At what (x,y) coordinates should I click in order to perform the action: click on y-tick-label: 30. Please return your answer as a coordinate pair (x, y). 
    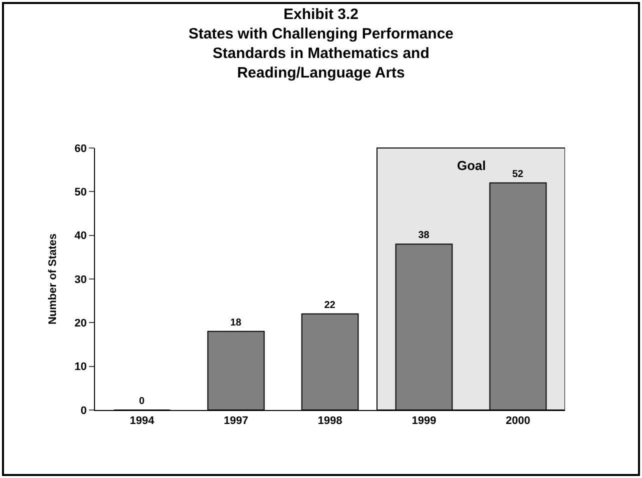
    Looking at the image, I should click on (80, 280).